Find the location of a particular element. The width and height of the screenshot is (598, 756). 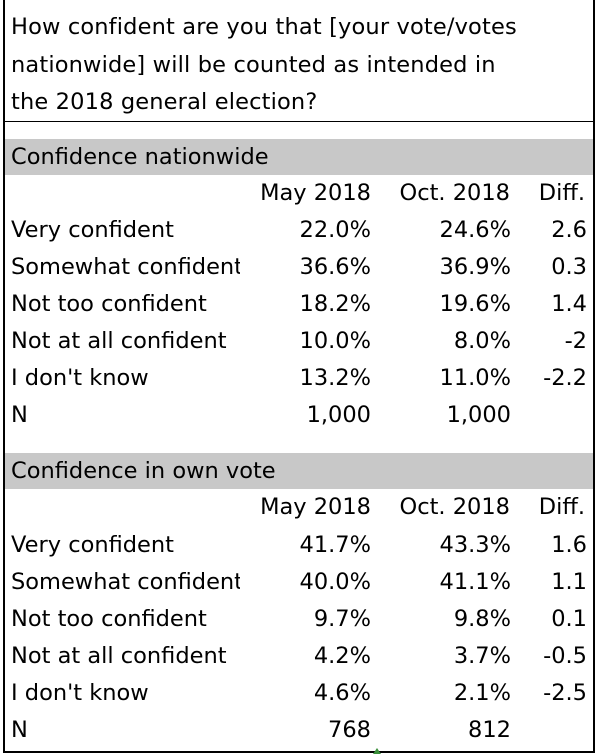

cell-oct: 41.1% is located at coordinates (475, 582).